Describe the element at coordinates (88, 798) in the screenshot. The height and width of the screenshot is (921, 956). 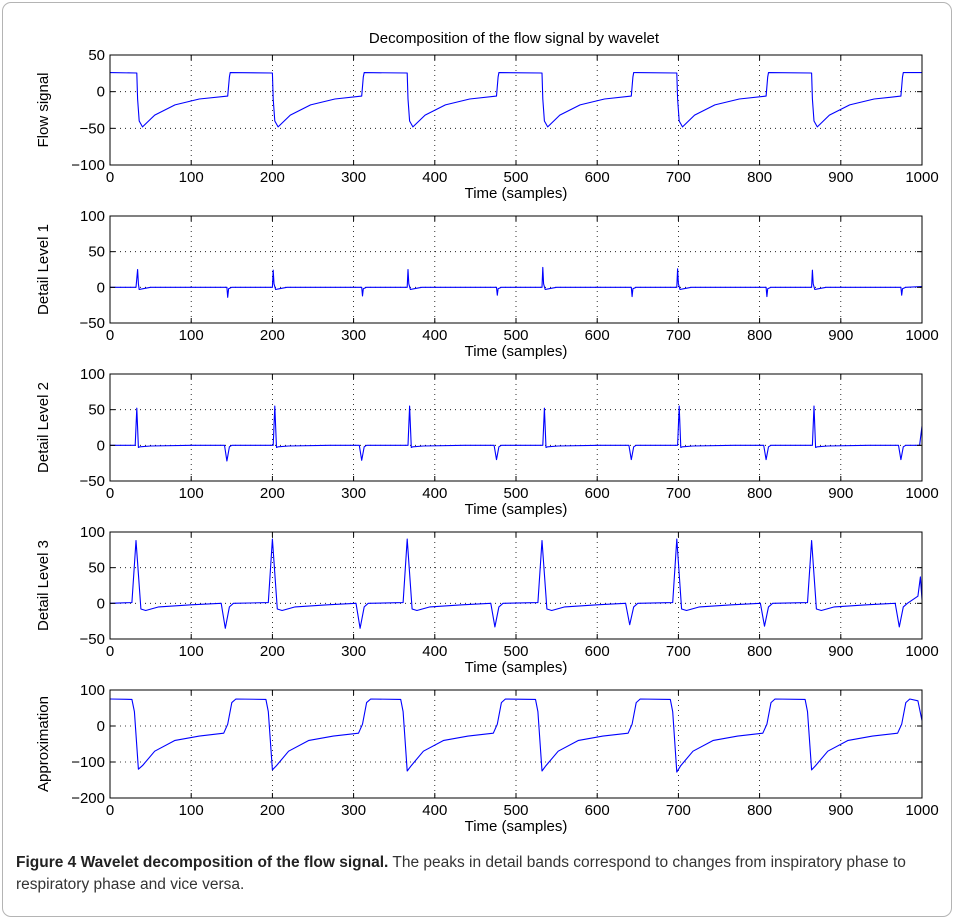
I see `y-tick-label: −200` at that location.